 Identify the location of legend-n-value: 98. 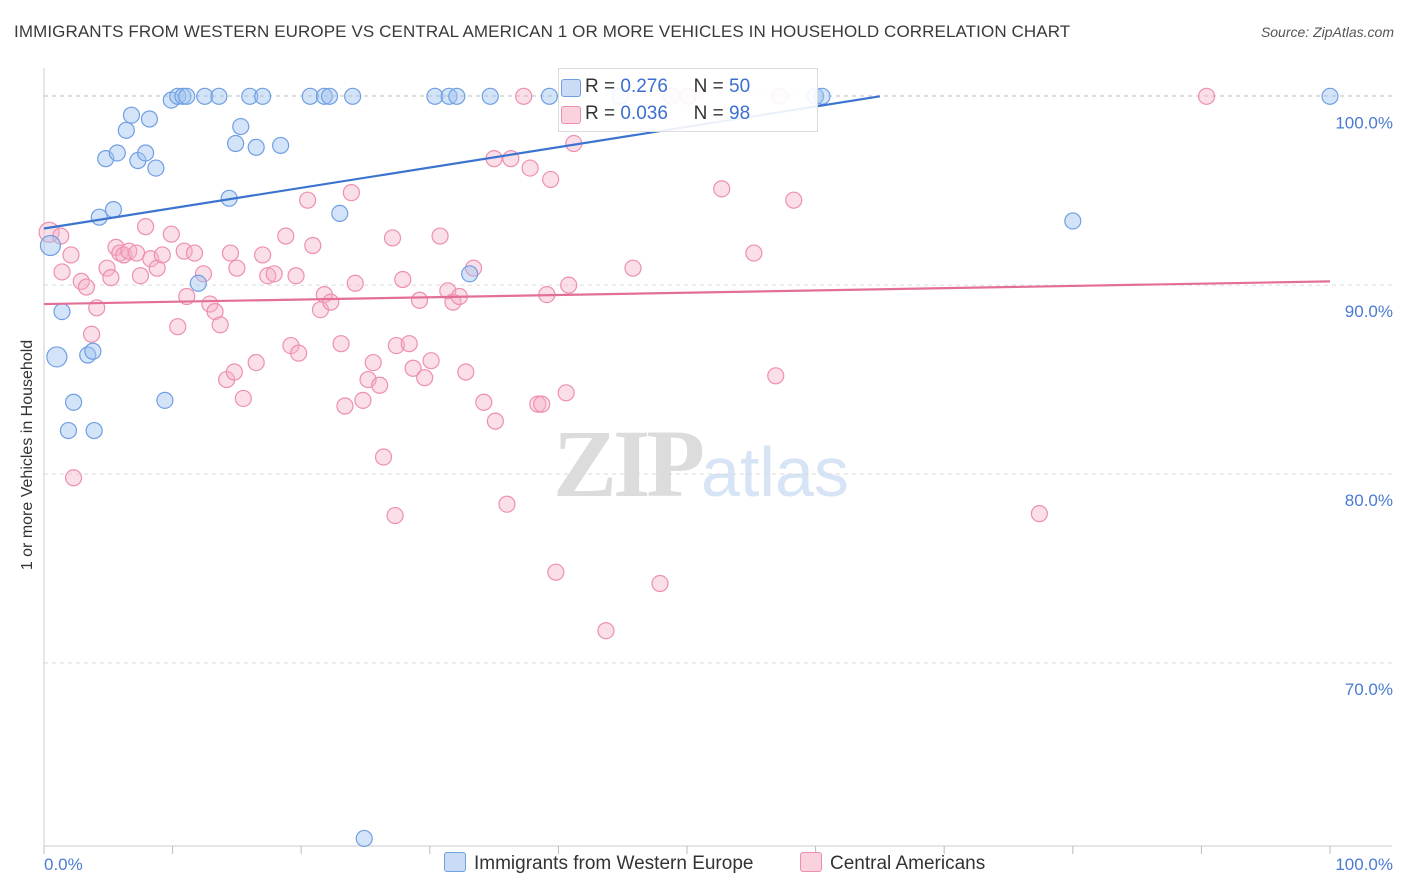
(740, 113).